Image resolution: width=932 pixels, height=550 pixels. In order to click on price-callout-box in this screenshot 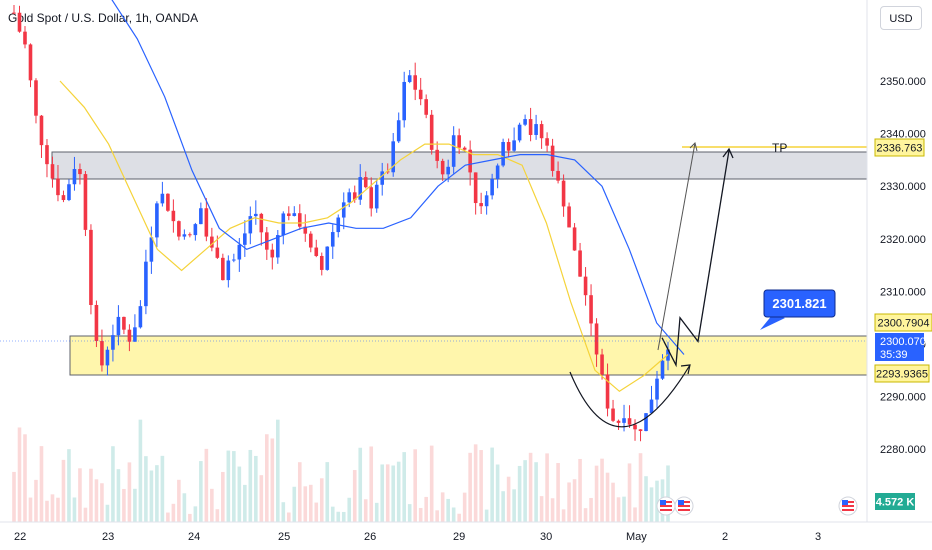, I will do `click(799, 303)`.